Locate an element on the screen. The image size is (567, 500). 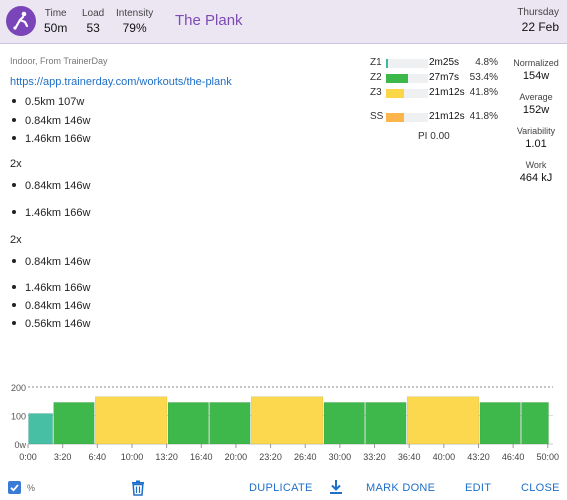
intensity-stat-label: Intensity is located at coordinates (135, 13).